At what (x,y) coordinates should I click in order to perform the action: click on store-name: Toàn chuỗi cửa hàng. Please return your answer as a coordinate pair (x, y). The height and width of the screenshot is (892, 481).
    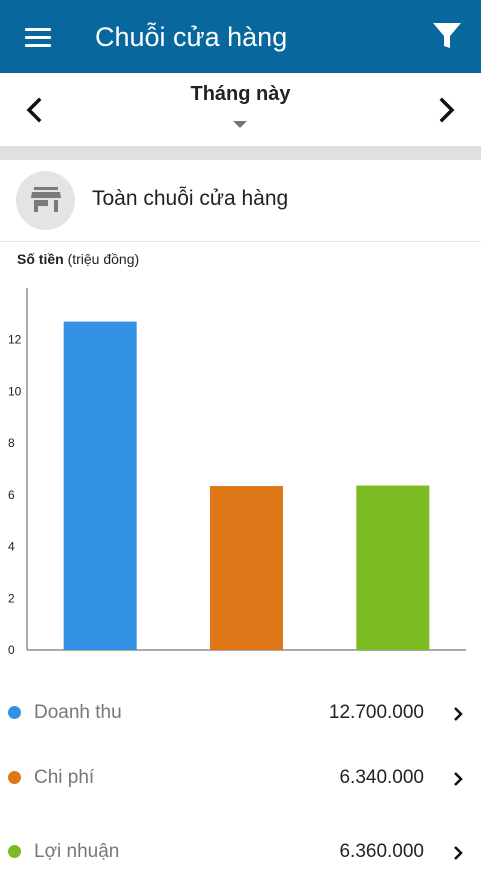
    Looking at the image, I should click on (190, 198).